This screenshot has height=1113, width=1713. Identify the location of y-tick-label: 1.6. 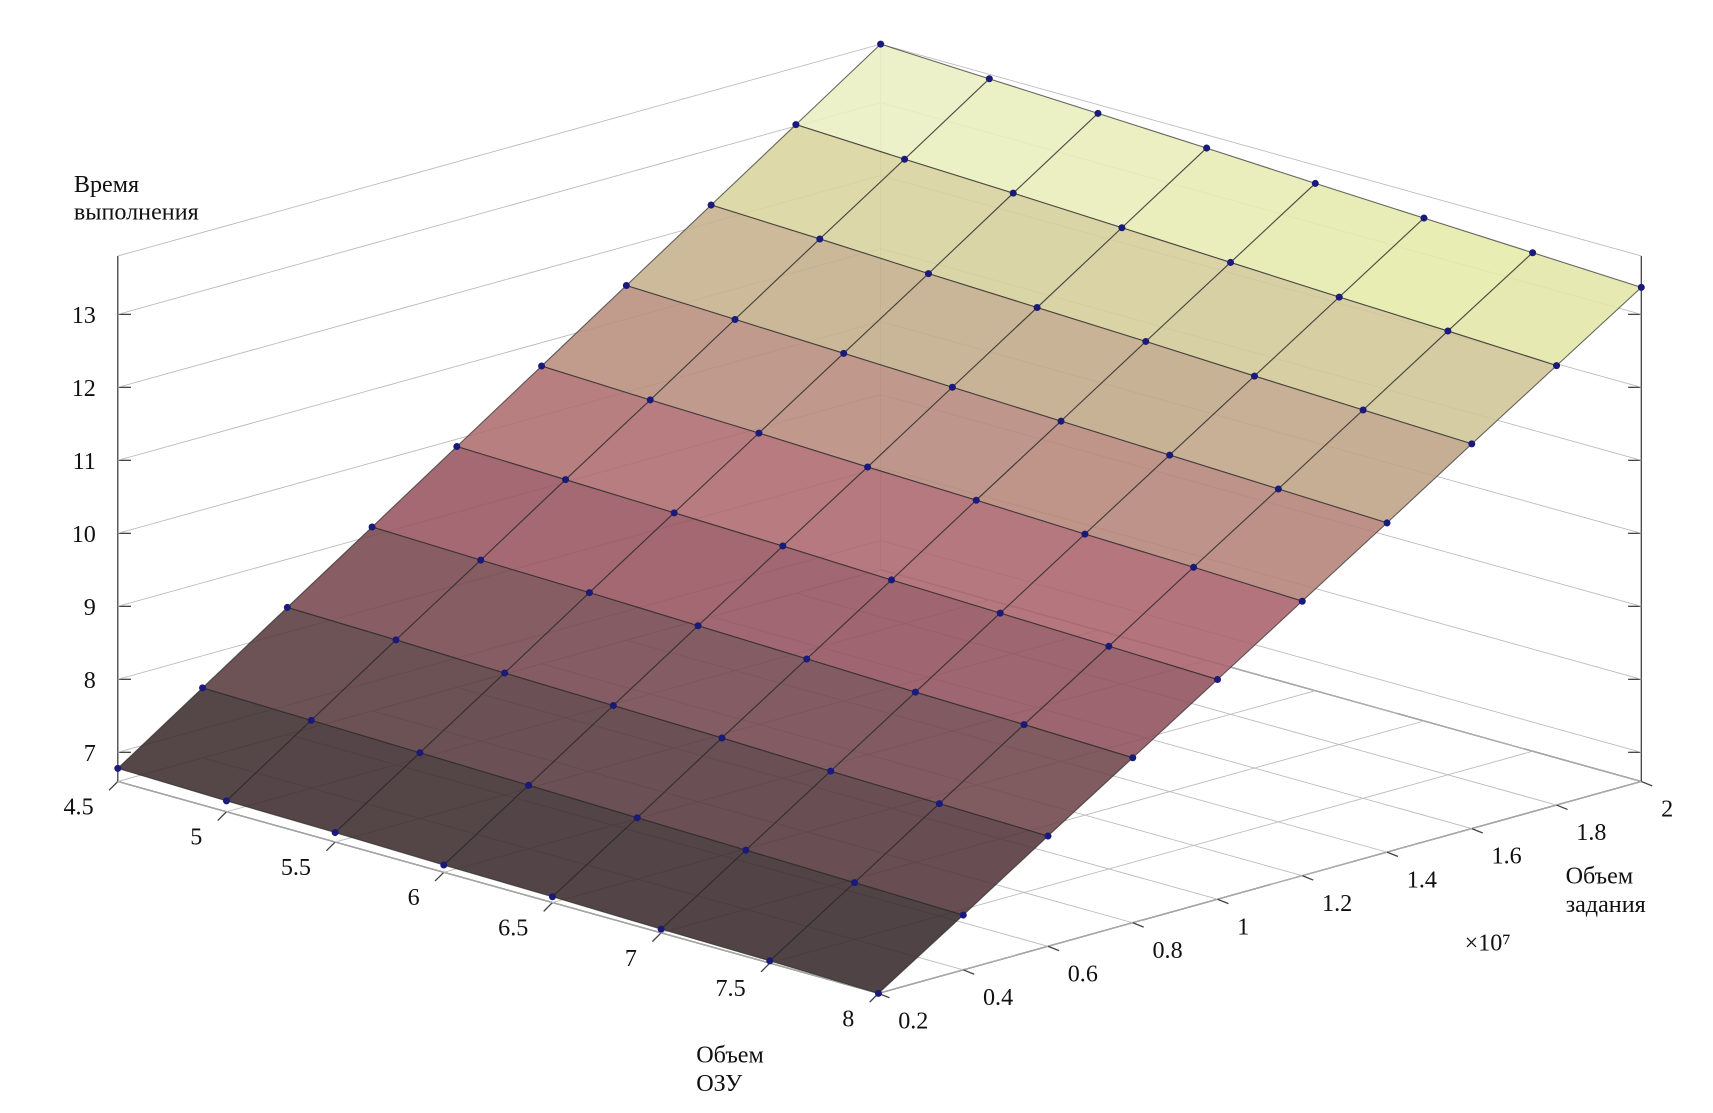
(1507, 856).